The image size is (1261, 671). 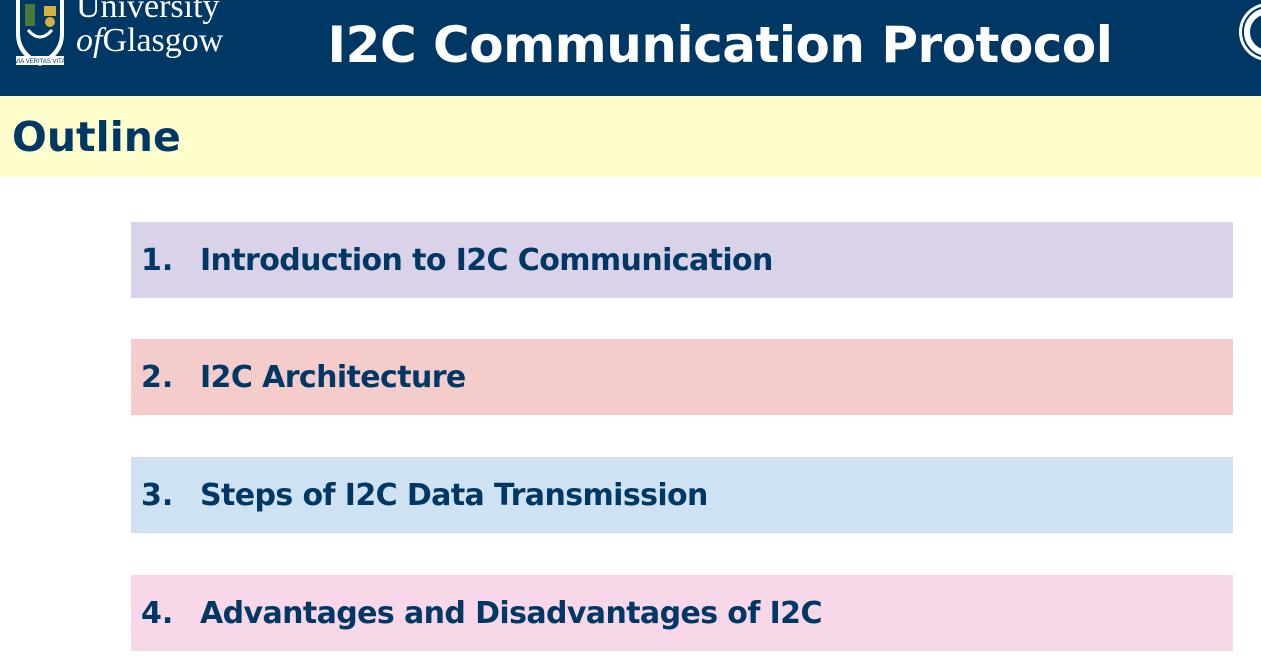 What do you see at coordinates (157, 260) in the screenshot?
I see `outline-item-number: 1.` at bounding box center [157, 260].